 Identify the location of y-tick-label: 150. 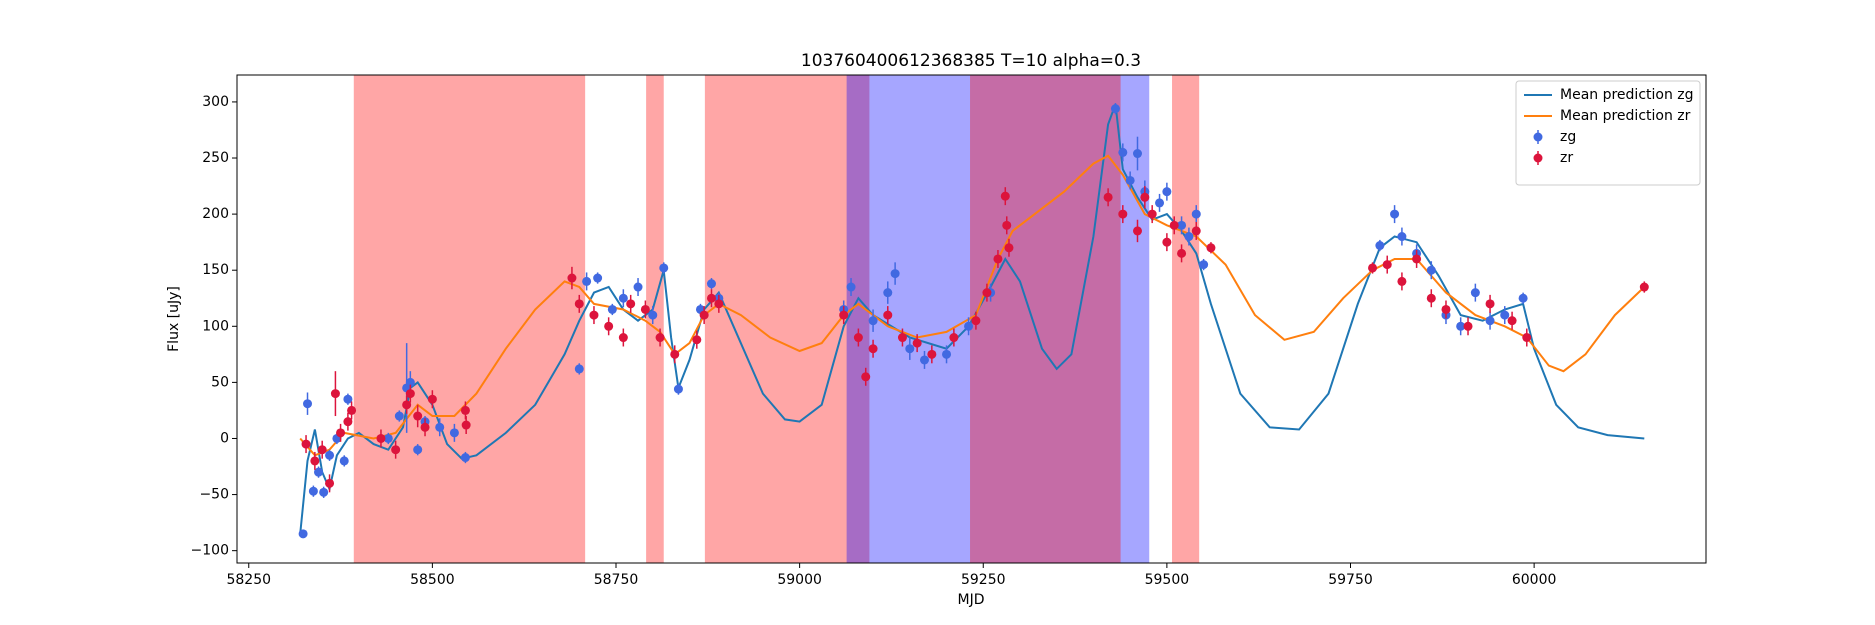
(215, 270).